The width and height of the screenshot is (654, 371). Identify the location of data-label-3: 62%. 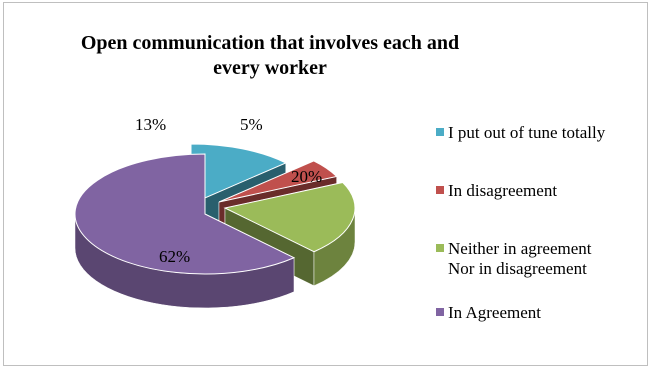
(174, 256).